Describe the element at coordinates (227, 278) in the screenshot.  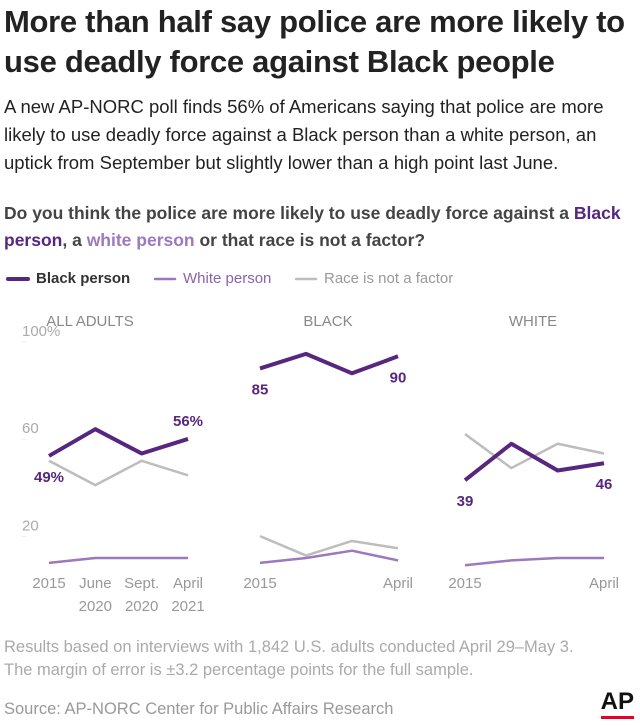
I see `legend-label: White person` at that location.